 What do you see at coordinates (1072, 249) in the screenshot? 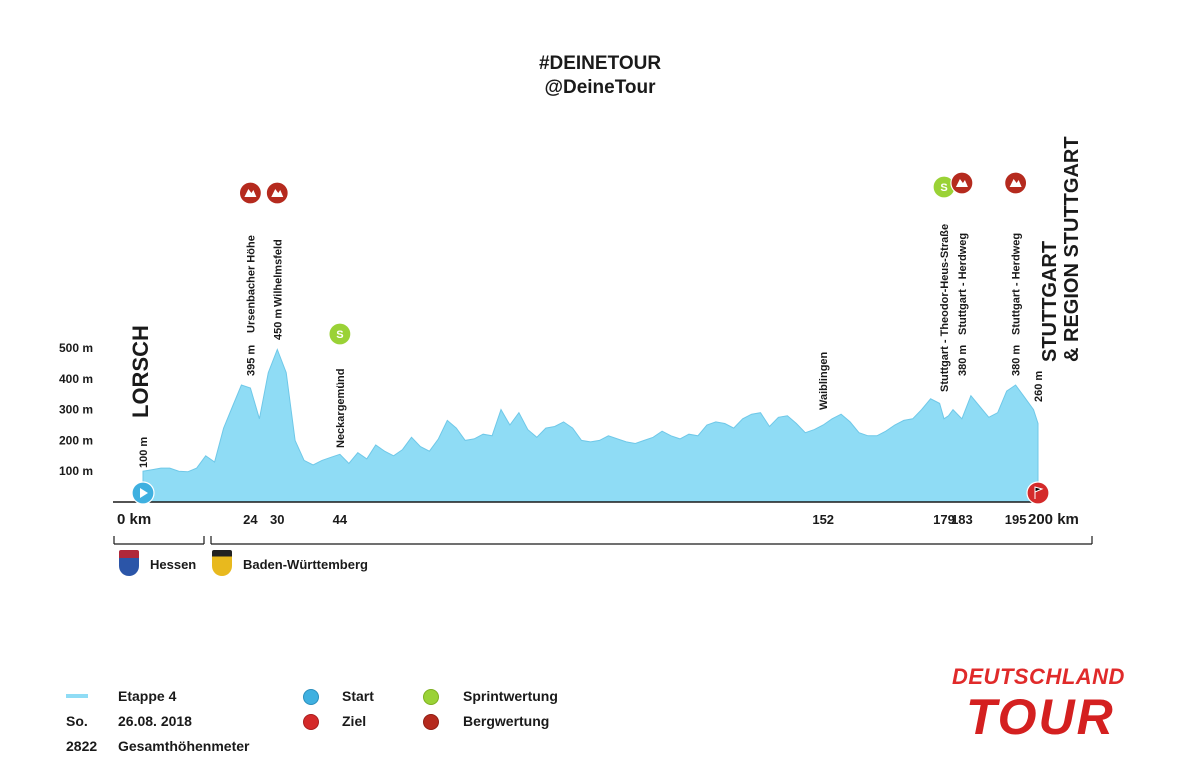
I see `finish-region-label: & REGION STUTTGART` at bounding box center [1072, 249].